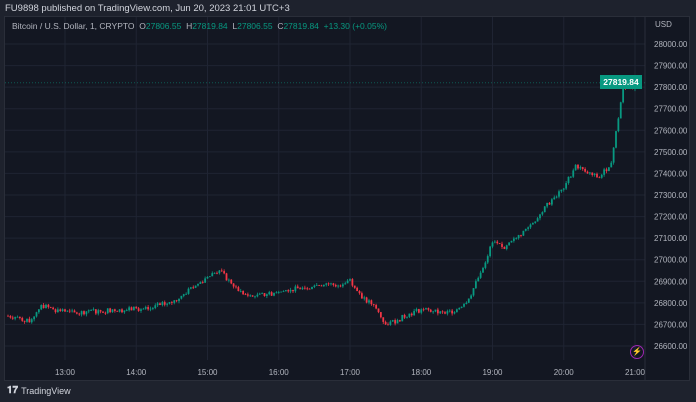 Image resolution: width=696 pixels, height=402 pixels. Describe the element at coordinates (492, 372) in the screenshot. I see `x-tick-label: 19:00` at that location.